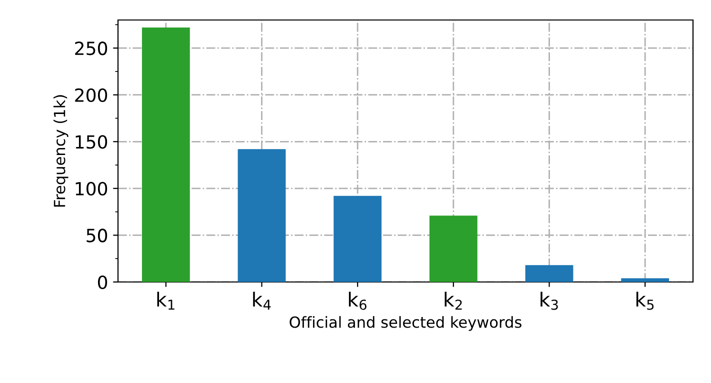 This screenshot has width=711, height=383. Describe the element at coordinates (92, 142) in the screenshot. I see `y-tick-label: 150` at that location.